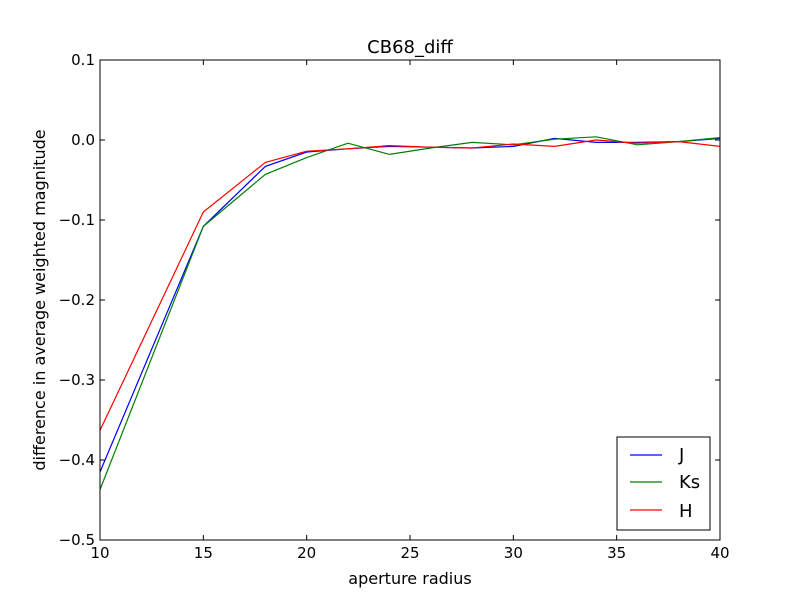 The image size is (800, 600). I want to click on legend-label-j: J, so click(681, 455).